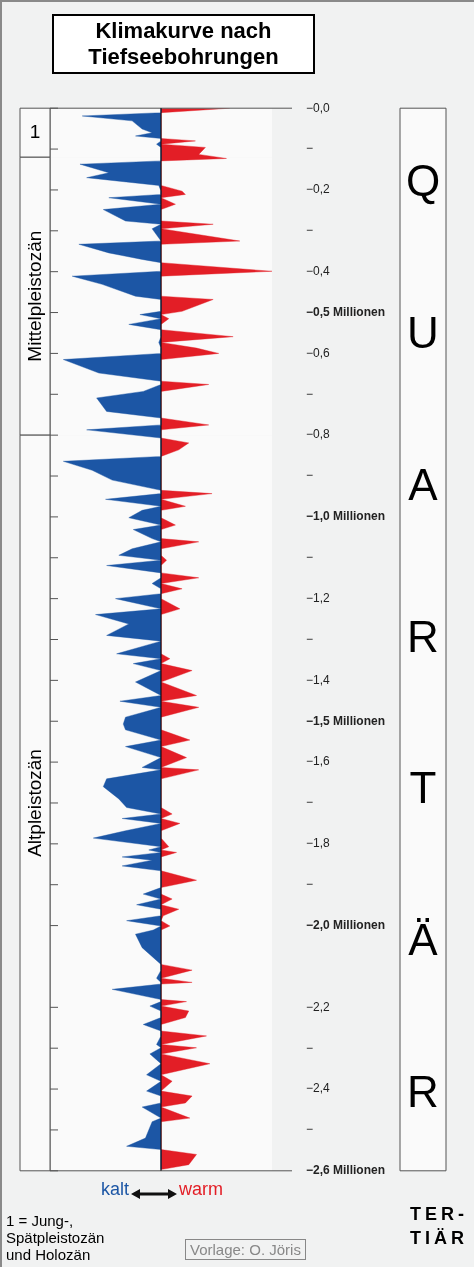  What do you see at coordinates (346, 720) in the screenshot?
I see `y-tick-label: −1,5 Millionen` at bounding box center [346, 720].